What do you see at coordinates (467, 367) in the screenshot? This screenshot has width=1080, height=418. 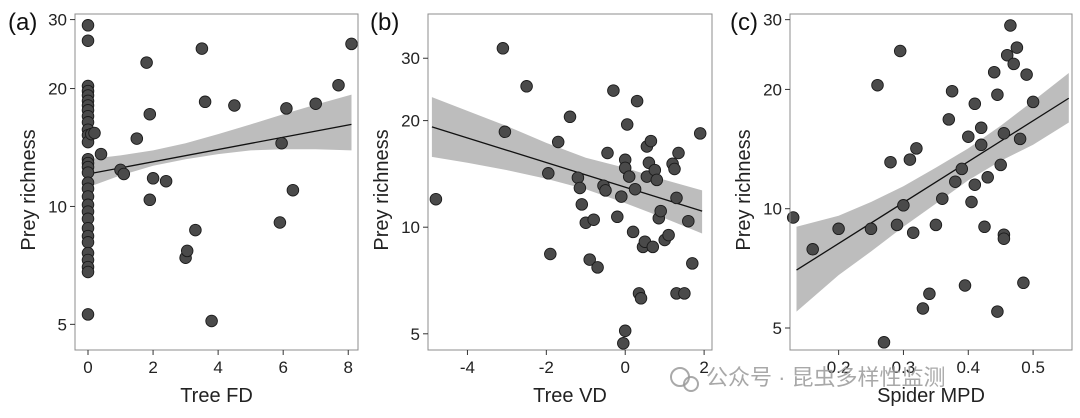 I see `x-tick-label: -4` at bounding box center [467, 367].